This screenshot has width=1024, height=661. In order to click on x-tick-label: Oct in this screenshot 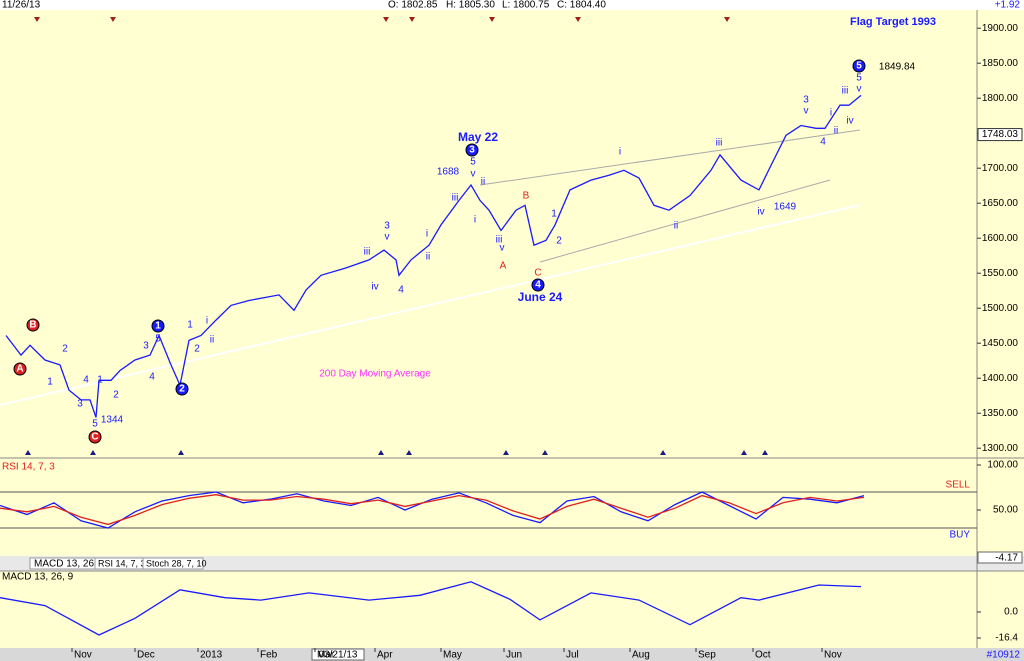, I will do `click(763, 655)`.